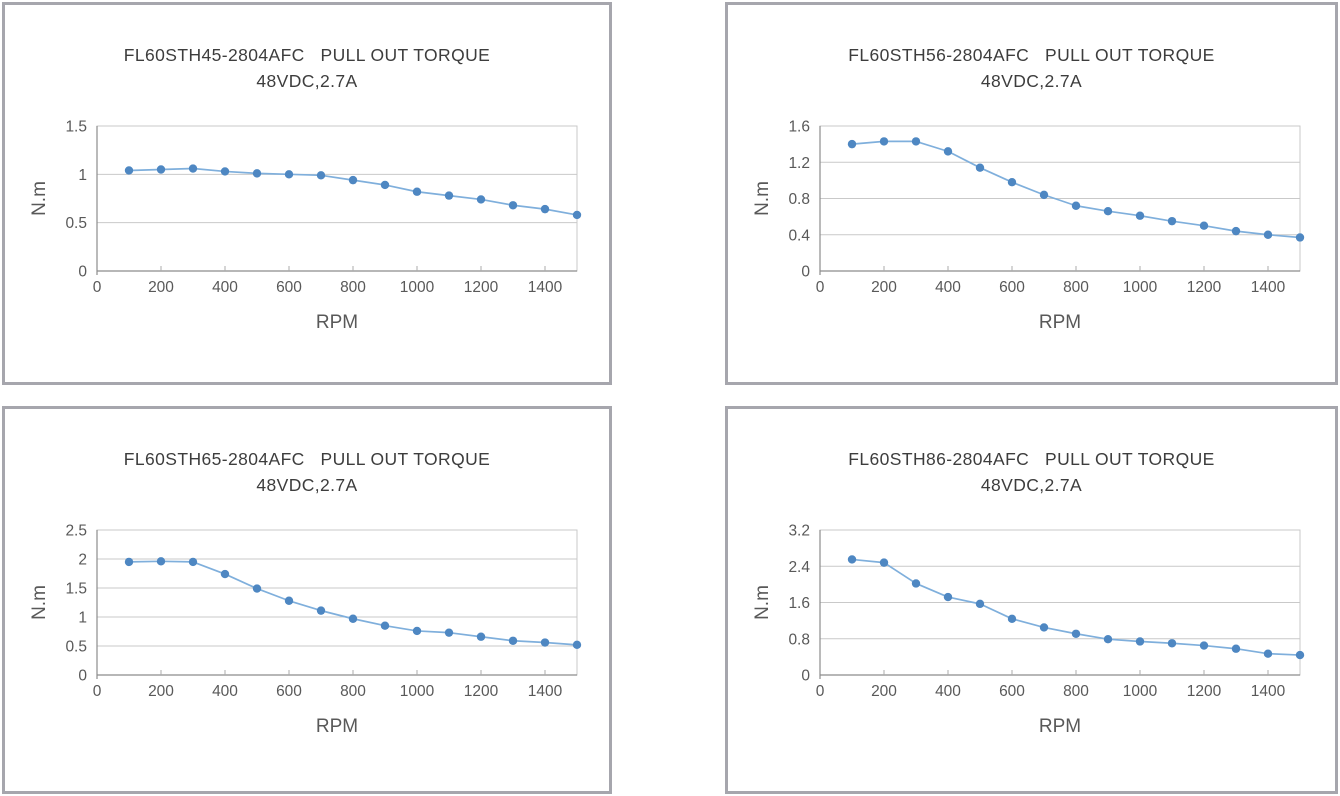  Describe the element at coordinates (76, 589) in the screenshot. I see `y-tick-label: 1.5` at that location.